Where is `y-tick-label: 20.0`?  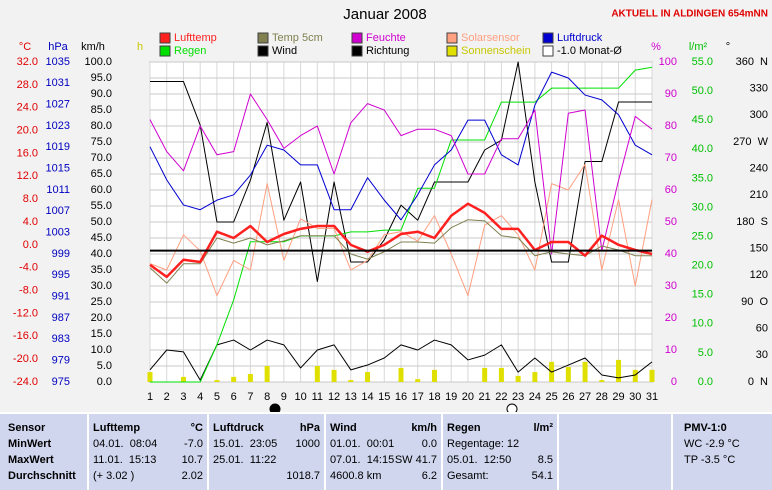 y-tick-label: 20.0 is located at coordinates (101, 318).